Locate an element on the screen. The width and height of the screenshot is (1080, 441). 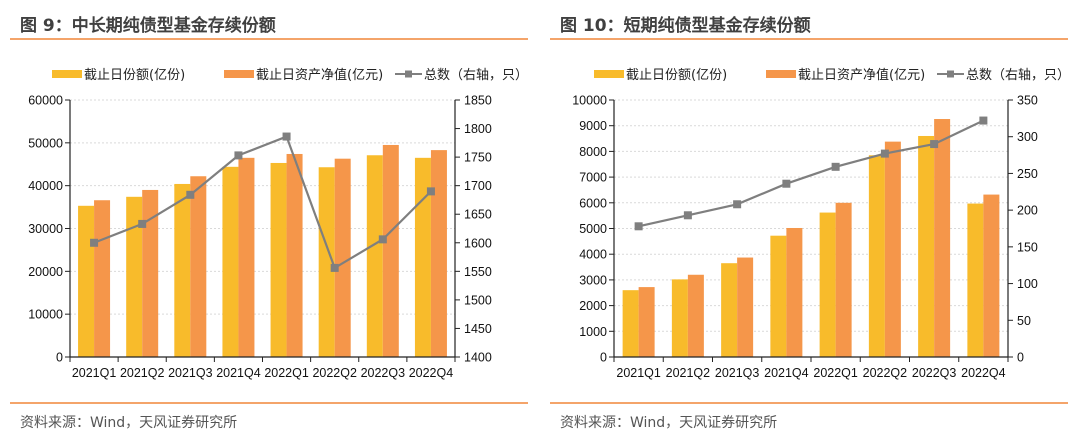
y2-tick-label: 300 is located at coordinates (1027, 137).